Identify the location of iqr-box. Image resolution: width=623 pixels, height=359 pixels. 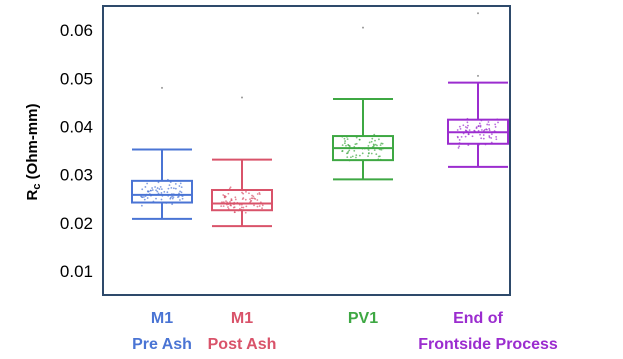
(162, 191).